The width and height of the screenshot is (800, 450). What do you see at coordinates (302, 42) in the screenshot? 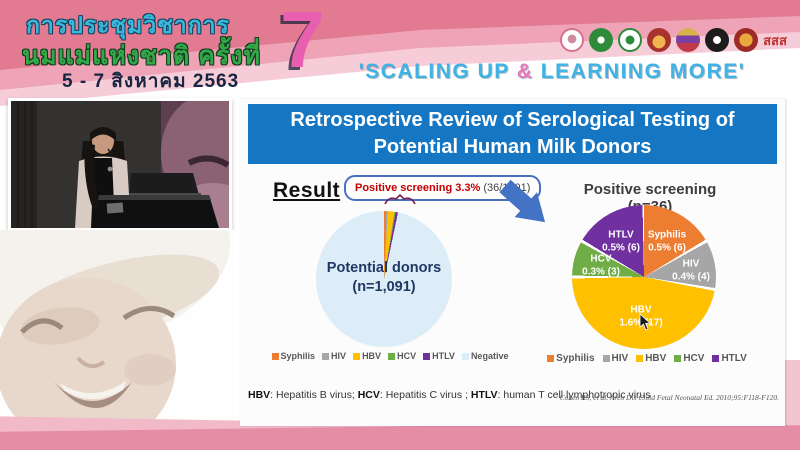
I see `edition-number: 7` at bounding box center [302, 42].